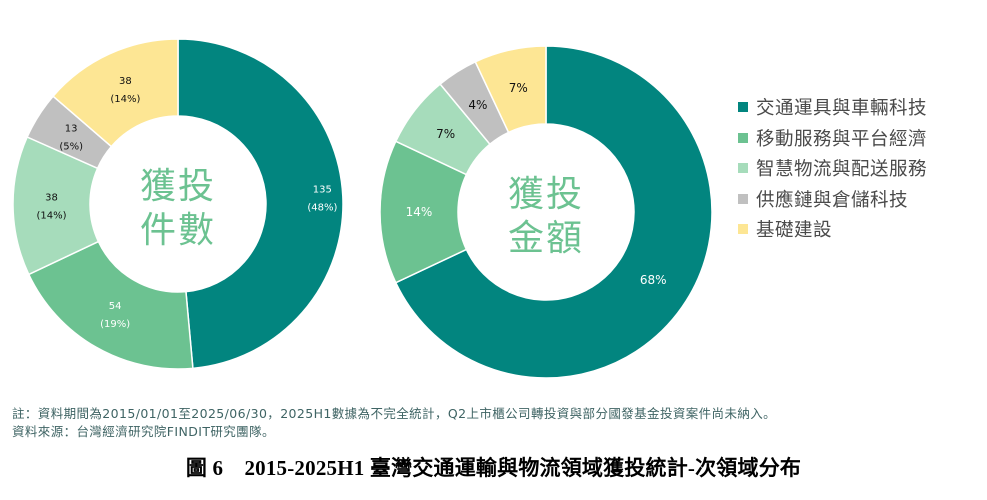 Image resolution: width=987 pixels, height=500 pixels. Describe the element at coordinates (832, 200) in the screenshot. I see `legend-label: 供應鏈與倉儲科技` at that location.